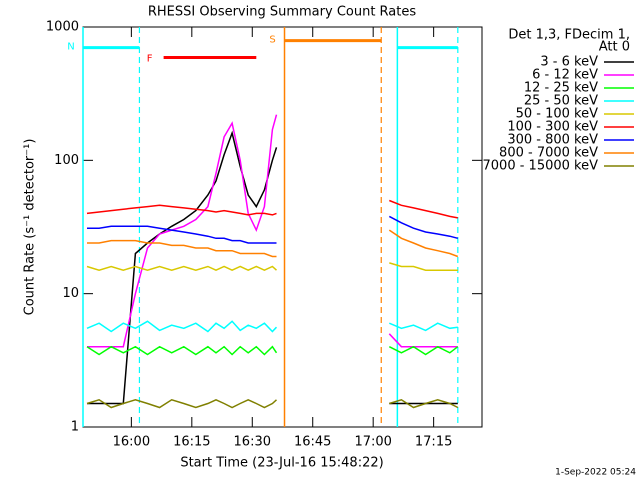  Describe the element at coordinates (70, 47) in the screenshot. I see `flag-label: N` at that location.